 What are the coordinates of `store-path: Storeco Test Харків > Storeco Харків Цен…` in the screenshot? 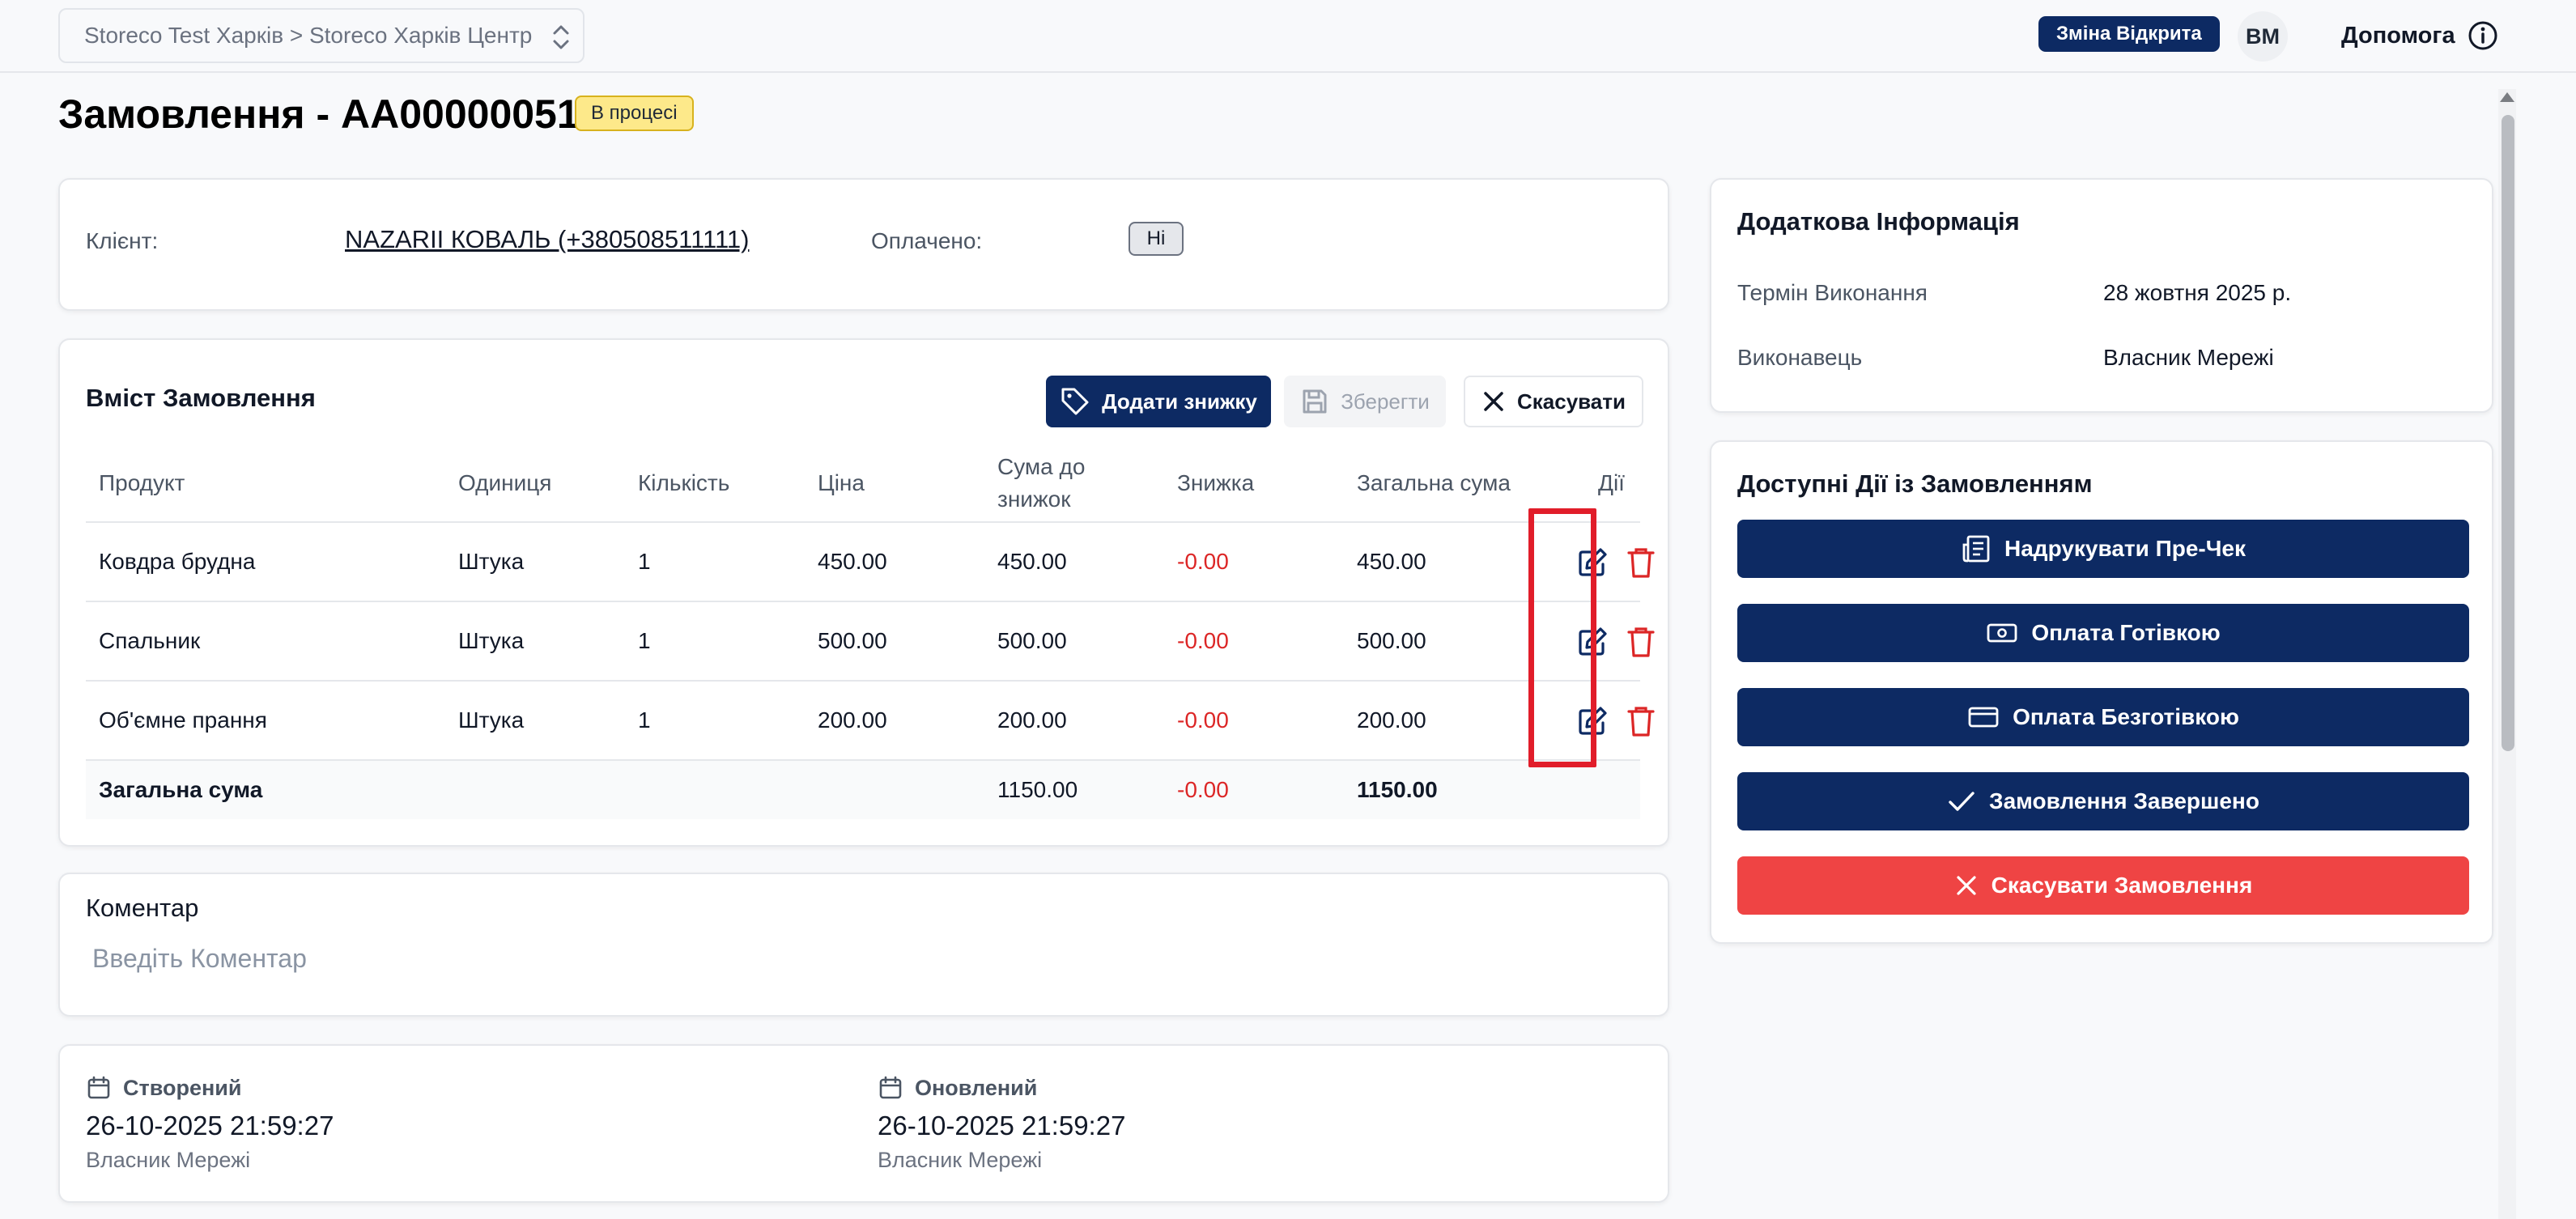 It's located at (308, 35).